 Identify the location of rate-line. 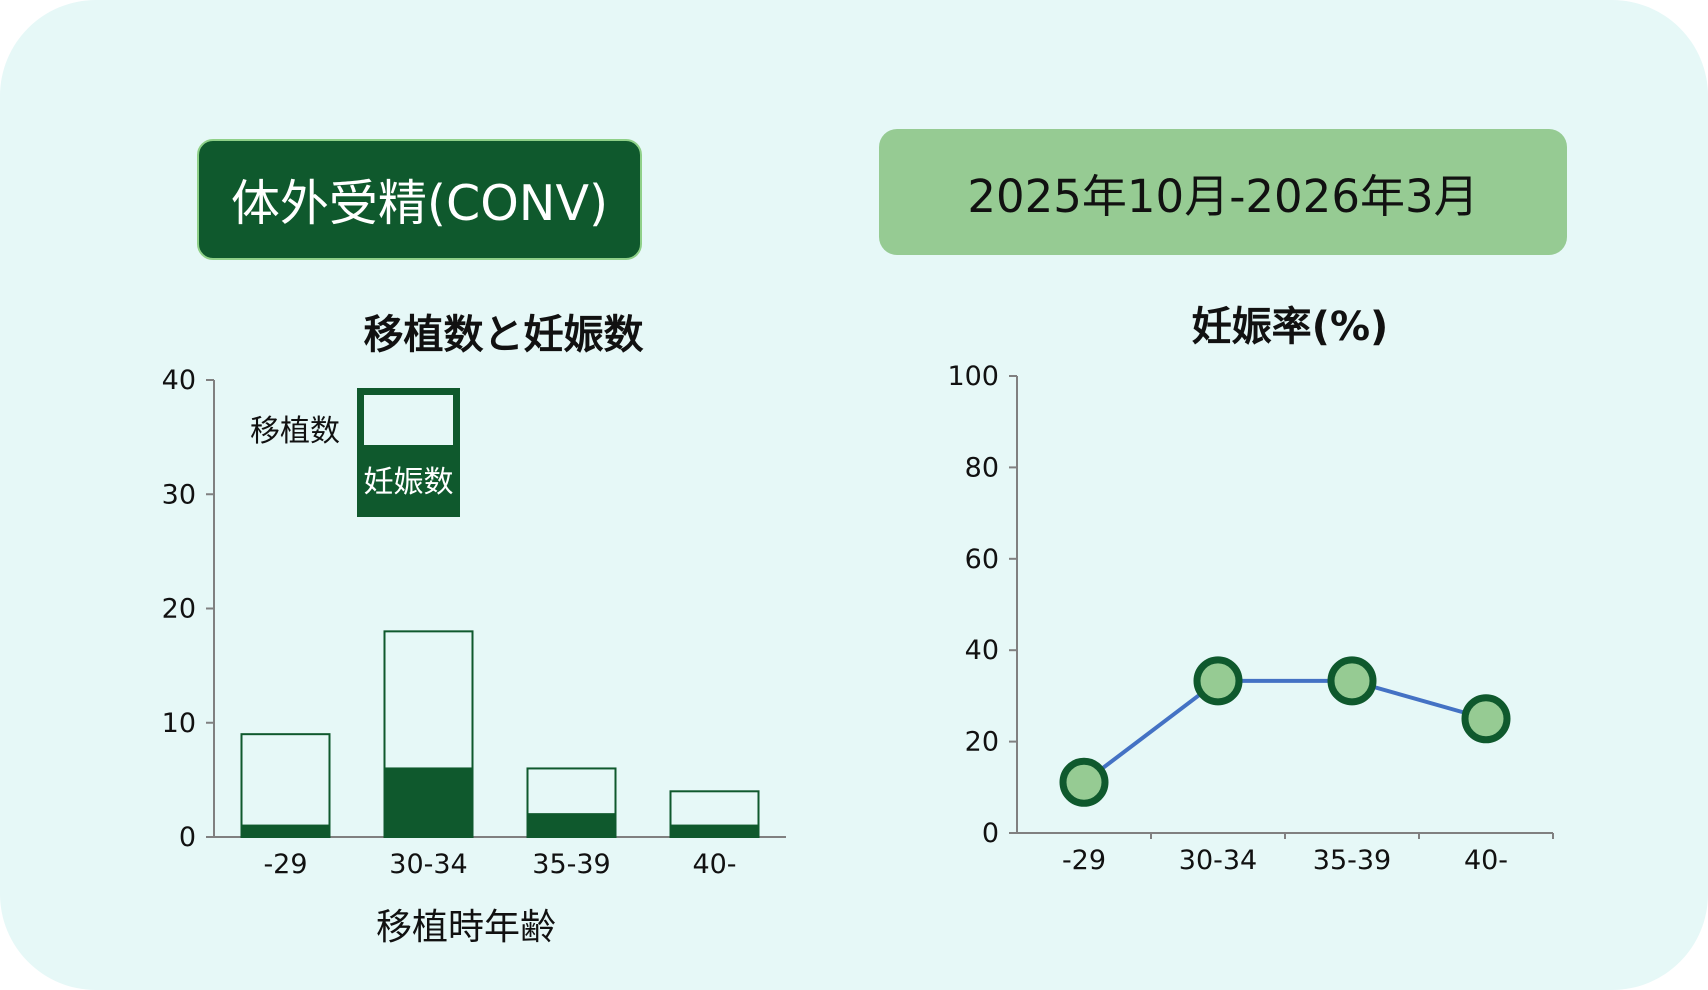
(1284, 731).